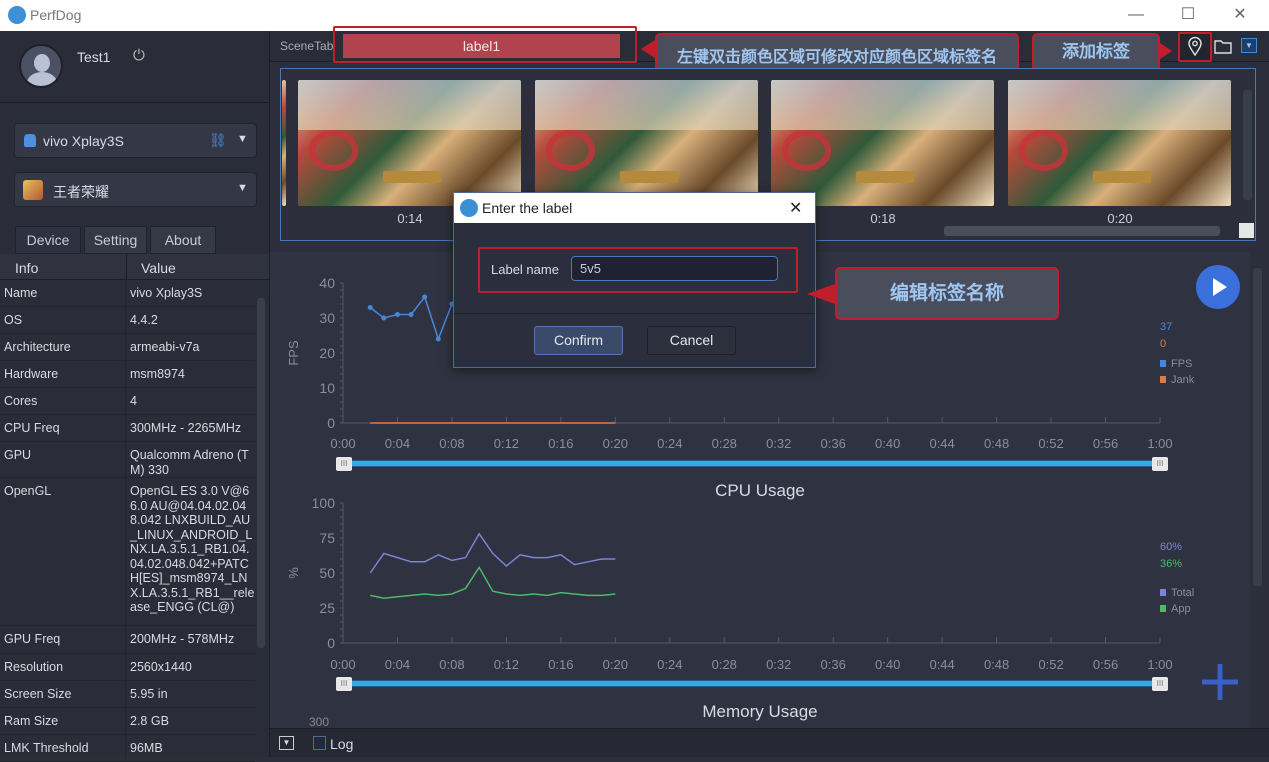  Describe the element at coordinates (327, 318) in the screenshot. I see `y-tick-label: 30` at that location.